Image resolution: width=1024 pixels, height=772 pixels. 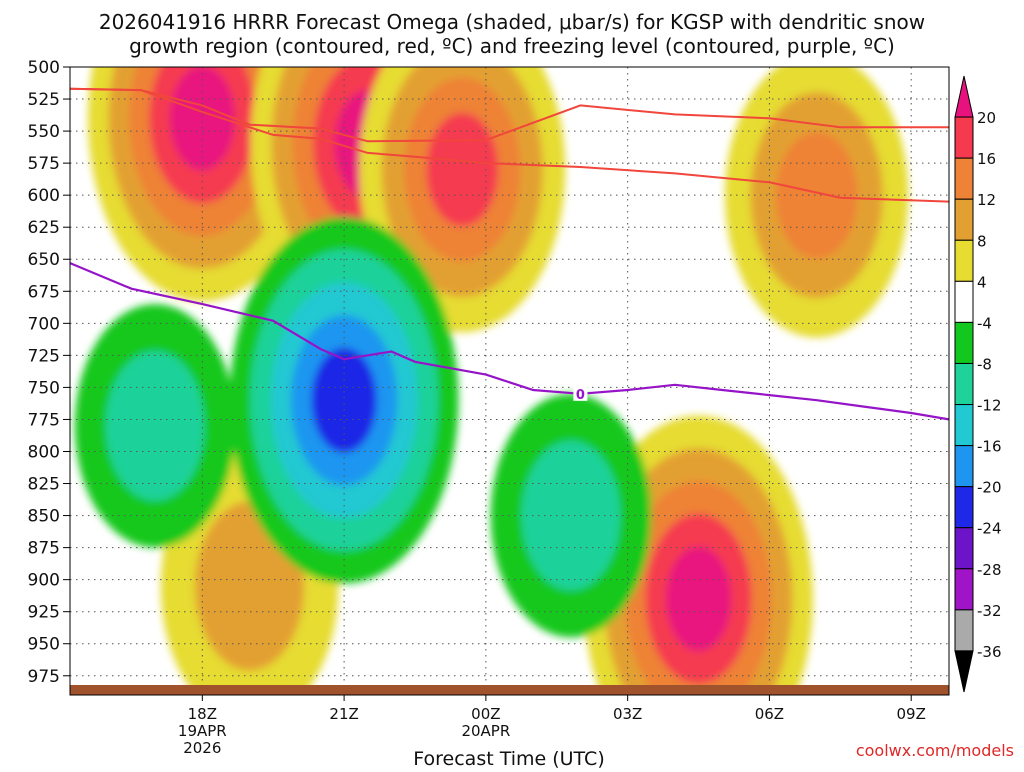 I want to click on y-tick-label: 575, so click(x=44, y=164).